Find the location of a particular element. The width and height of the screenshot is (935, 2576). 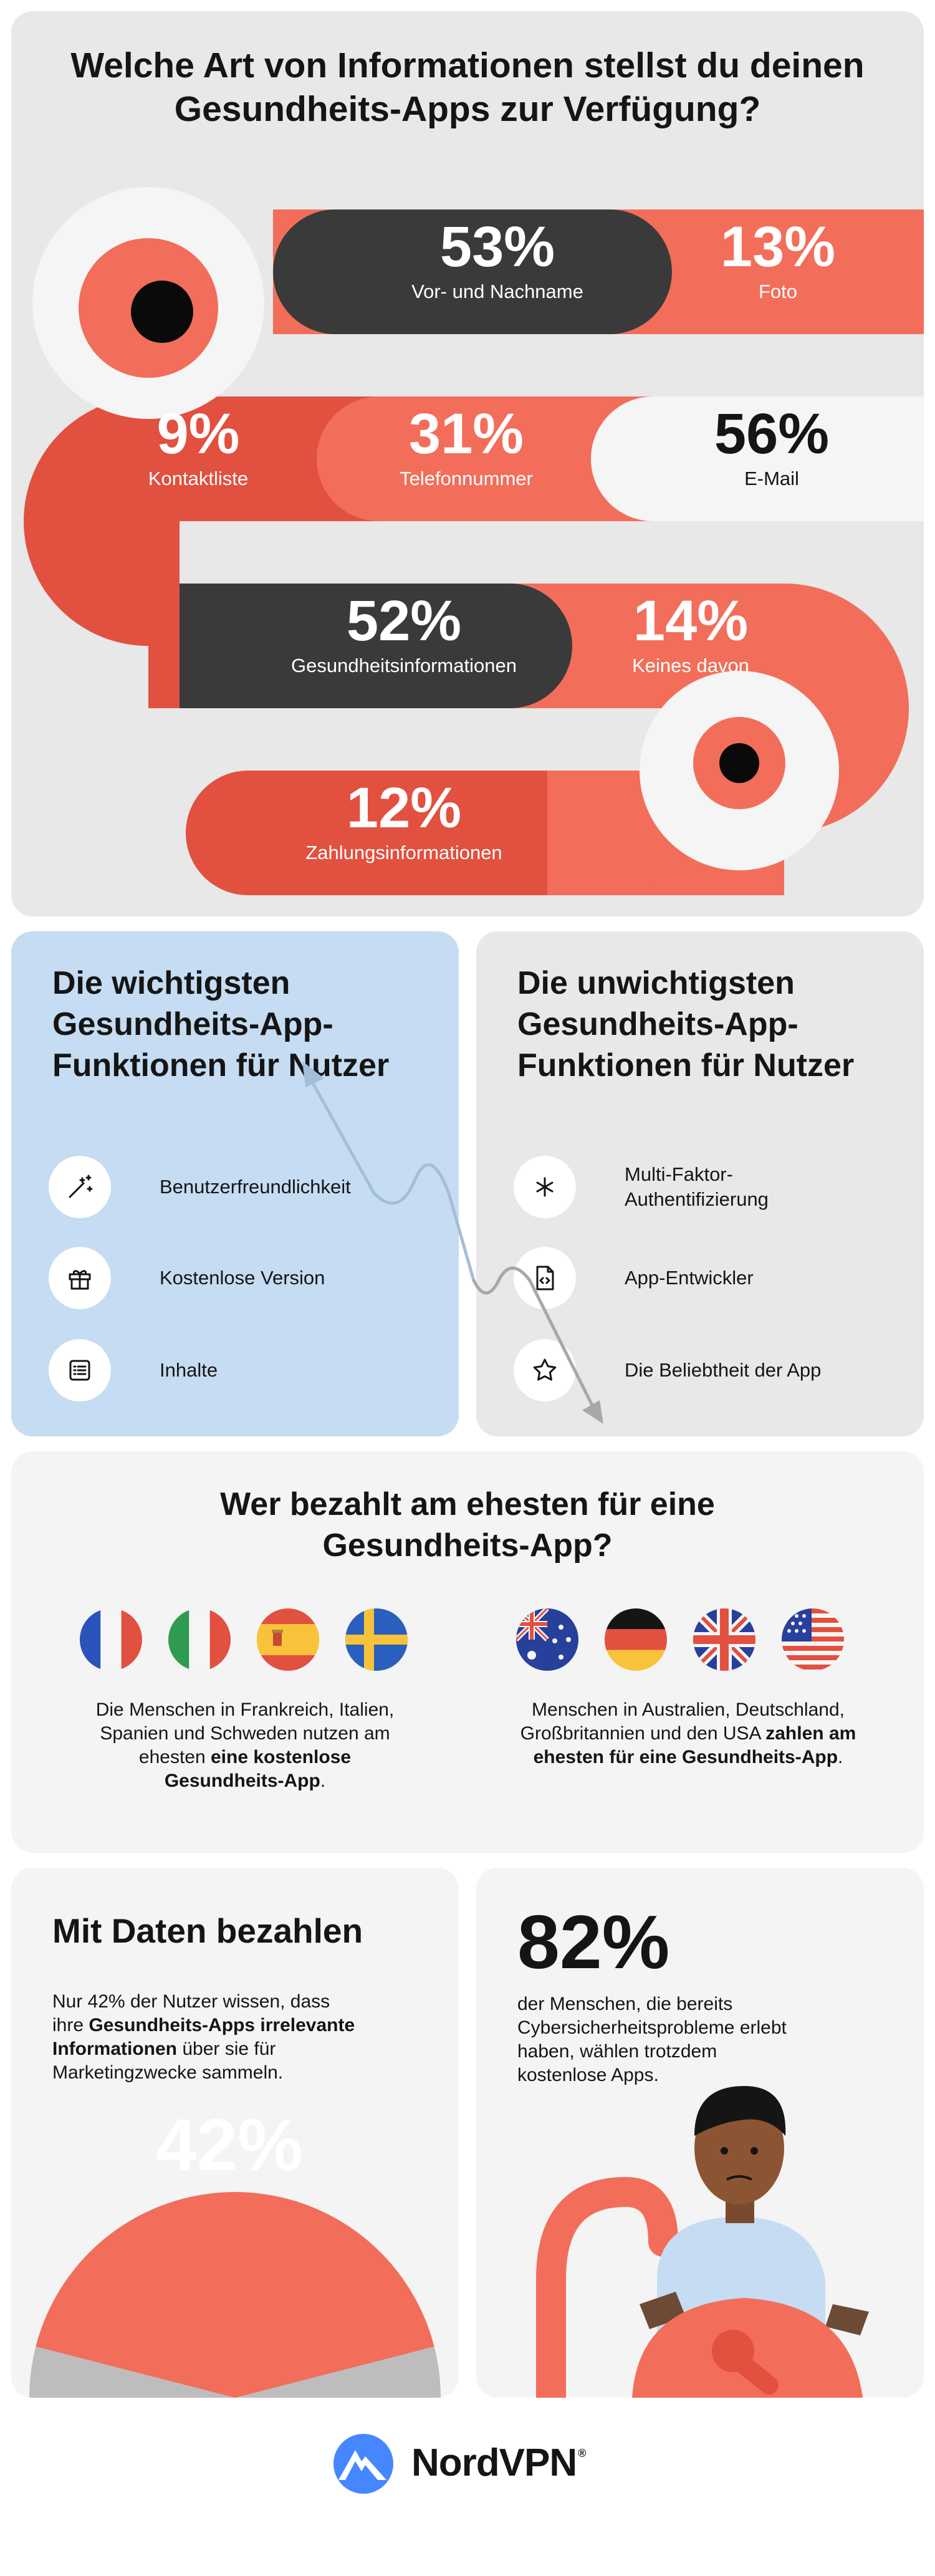

list-icon is located at coordinates (80, 1370).